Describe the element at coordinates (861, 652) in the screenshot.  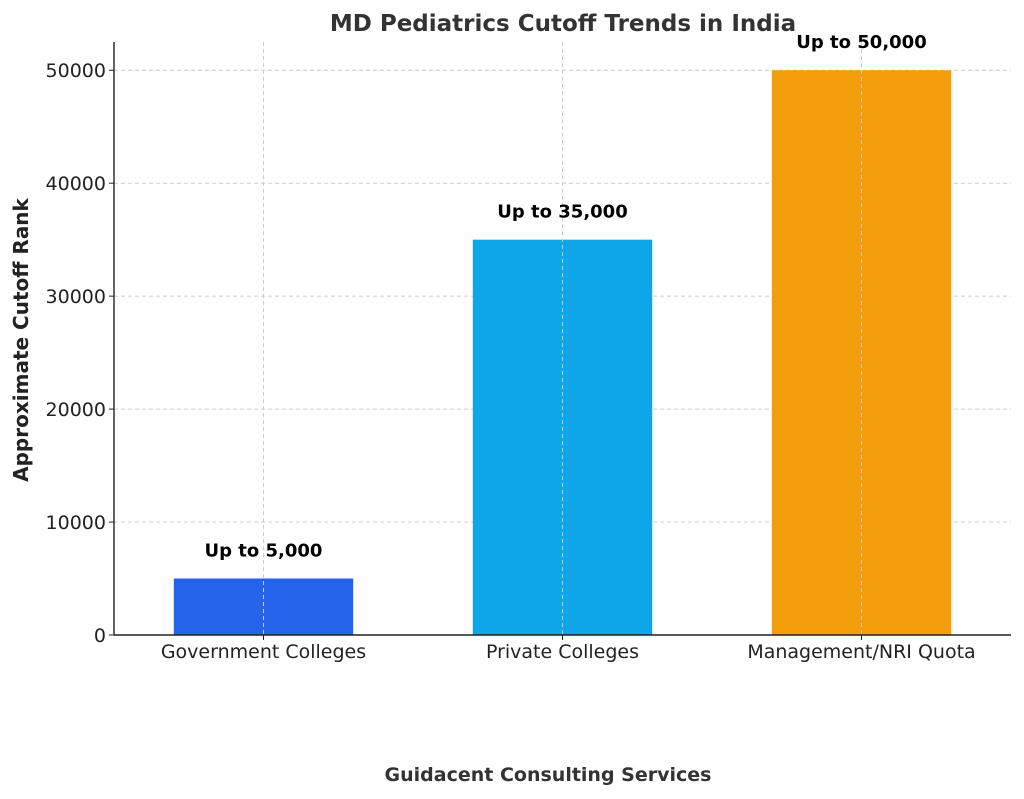
I see `x-tick-label: Management/NRI Quota` at that location.